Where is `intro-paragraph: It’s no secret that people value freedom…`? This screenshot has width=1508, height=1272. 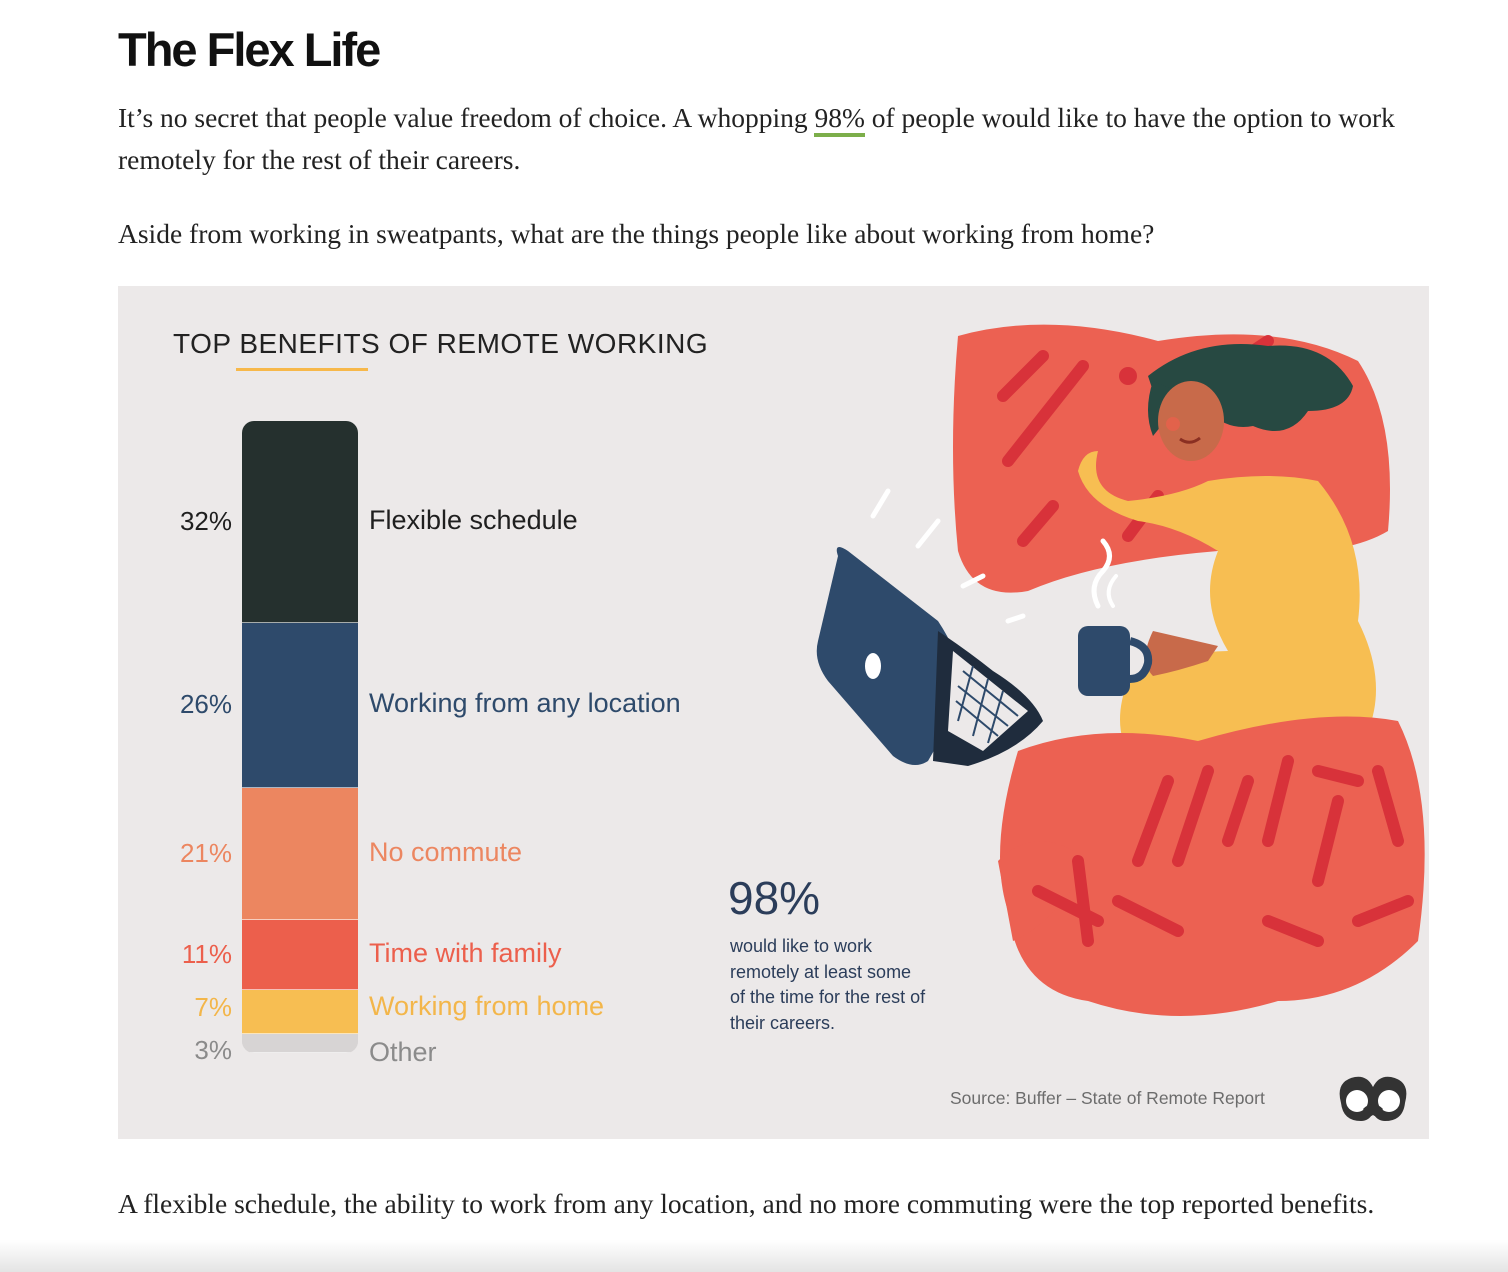
intro-paragraph: It’s no secret that people value freedom… is located at coordinates (773, 139).